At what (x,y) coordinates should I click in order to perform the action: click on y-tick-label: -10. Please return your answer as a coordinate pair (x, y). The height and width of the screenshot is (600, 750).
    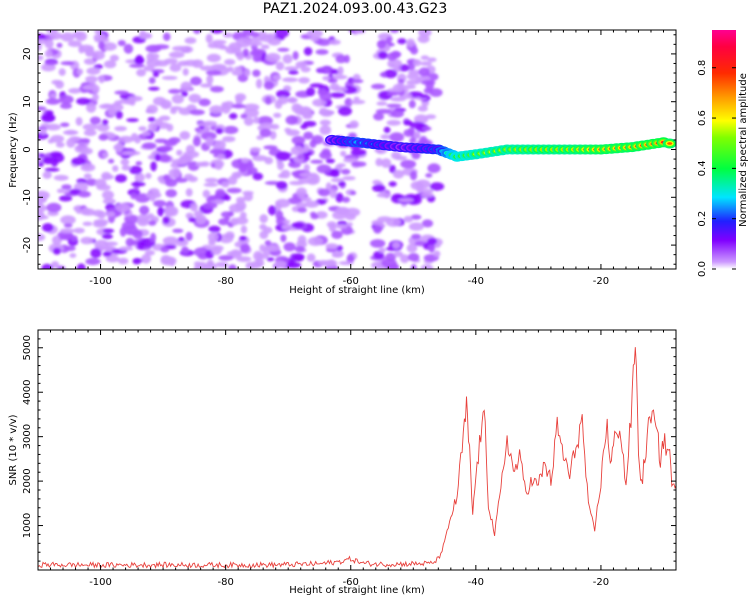
    Looking at the image, I should click on (27, 197).